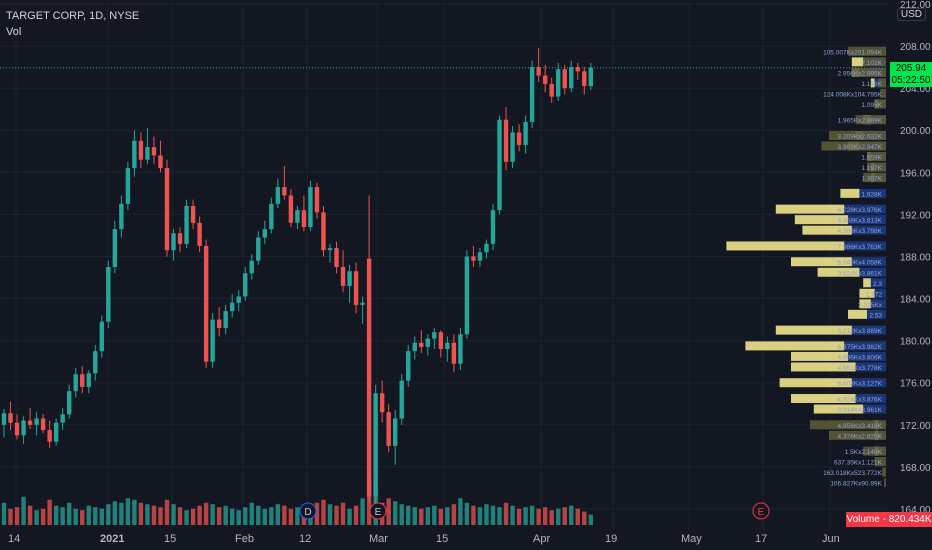 Image resolution: width=932 pixels, height=550 pixels. I want to click on symbol-header: TARGET CORP, 1D, NYSE, so click(73, 16).